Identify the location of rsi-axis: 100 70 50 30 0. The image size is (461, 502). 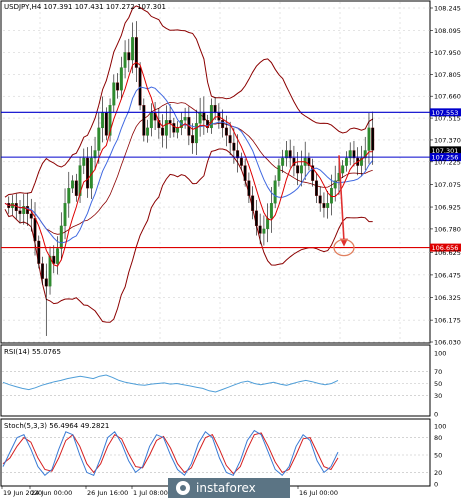
(440, 384).